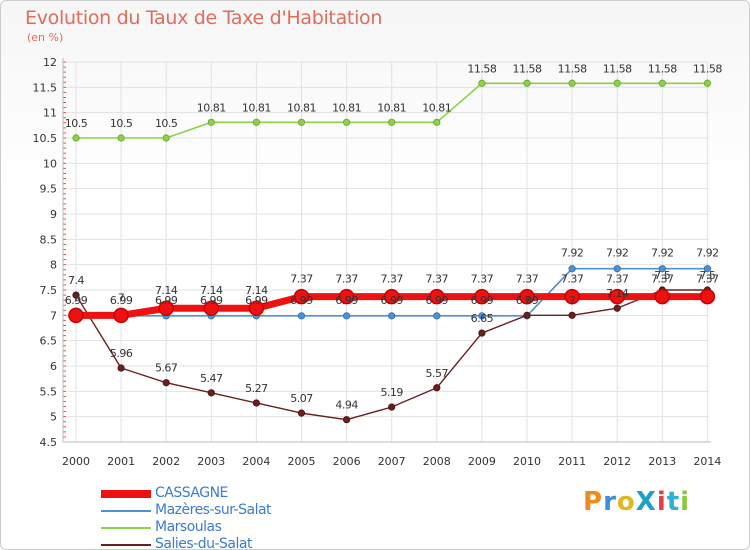  What do you see at coordinates (482, 318) in the screenshot?
I see `data-label: 6.65` at bounding box center [482, 318].